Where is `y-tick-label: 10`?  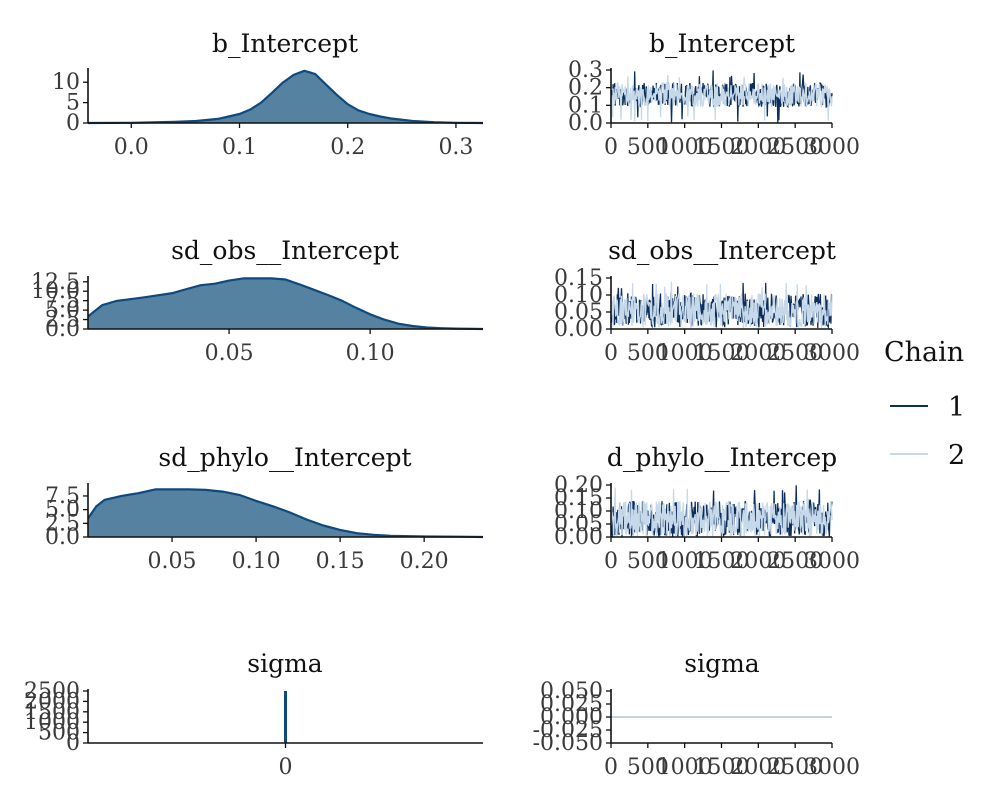
y-tick-label: 10 is located at coordinates (66, 82).